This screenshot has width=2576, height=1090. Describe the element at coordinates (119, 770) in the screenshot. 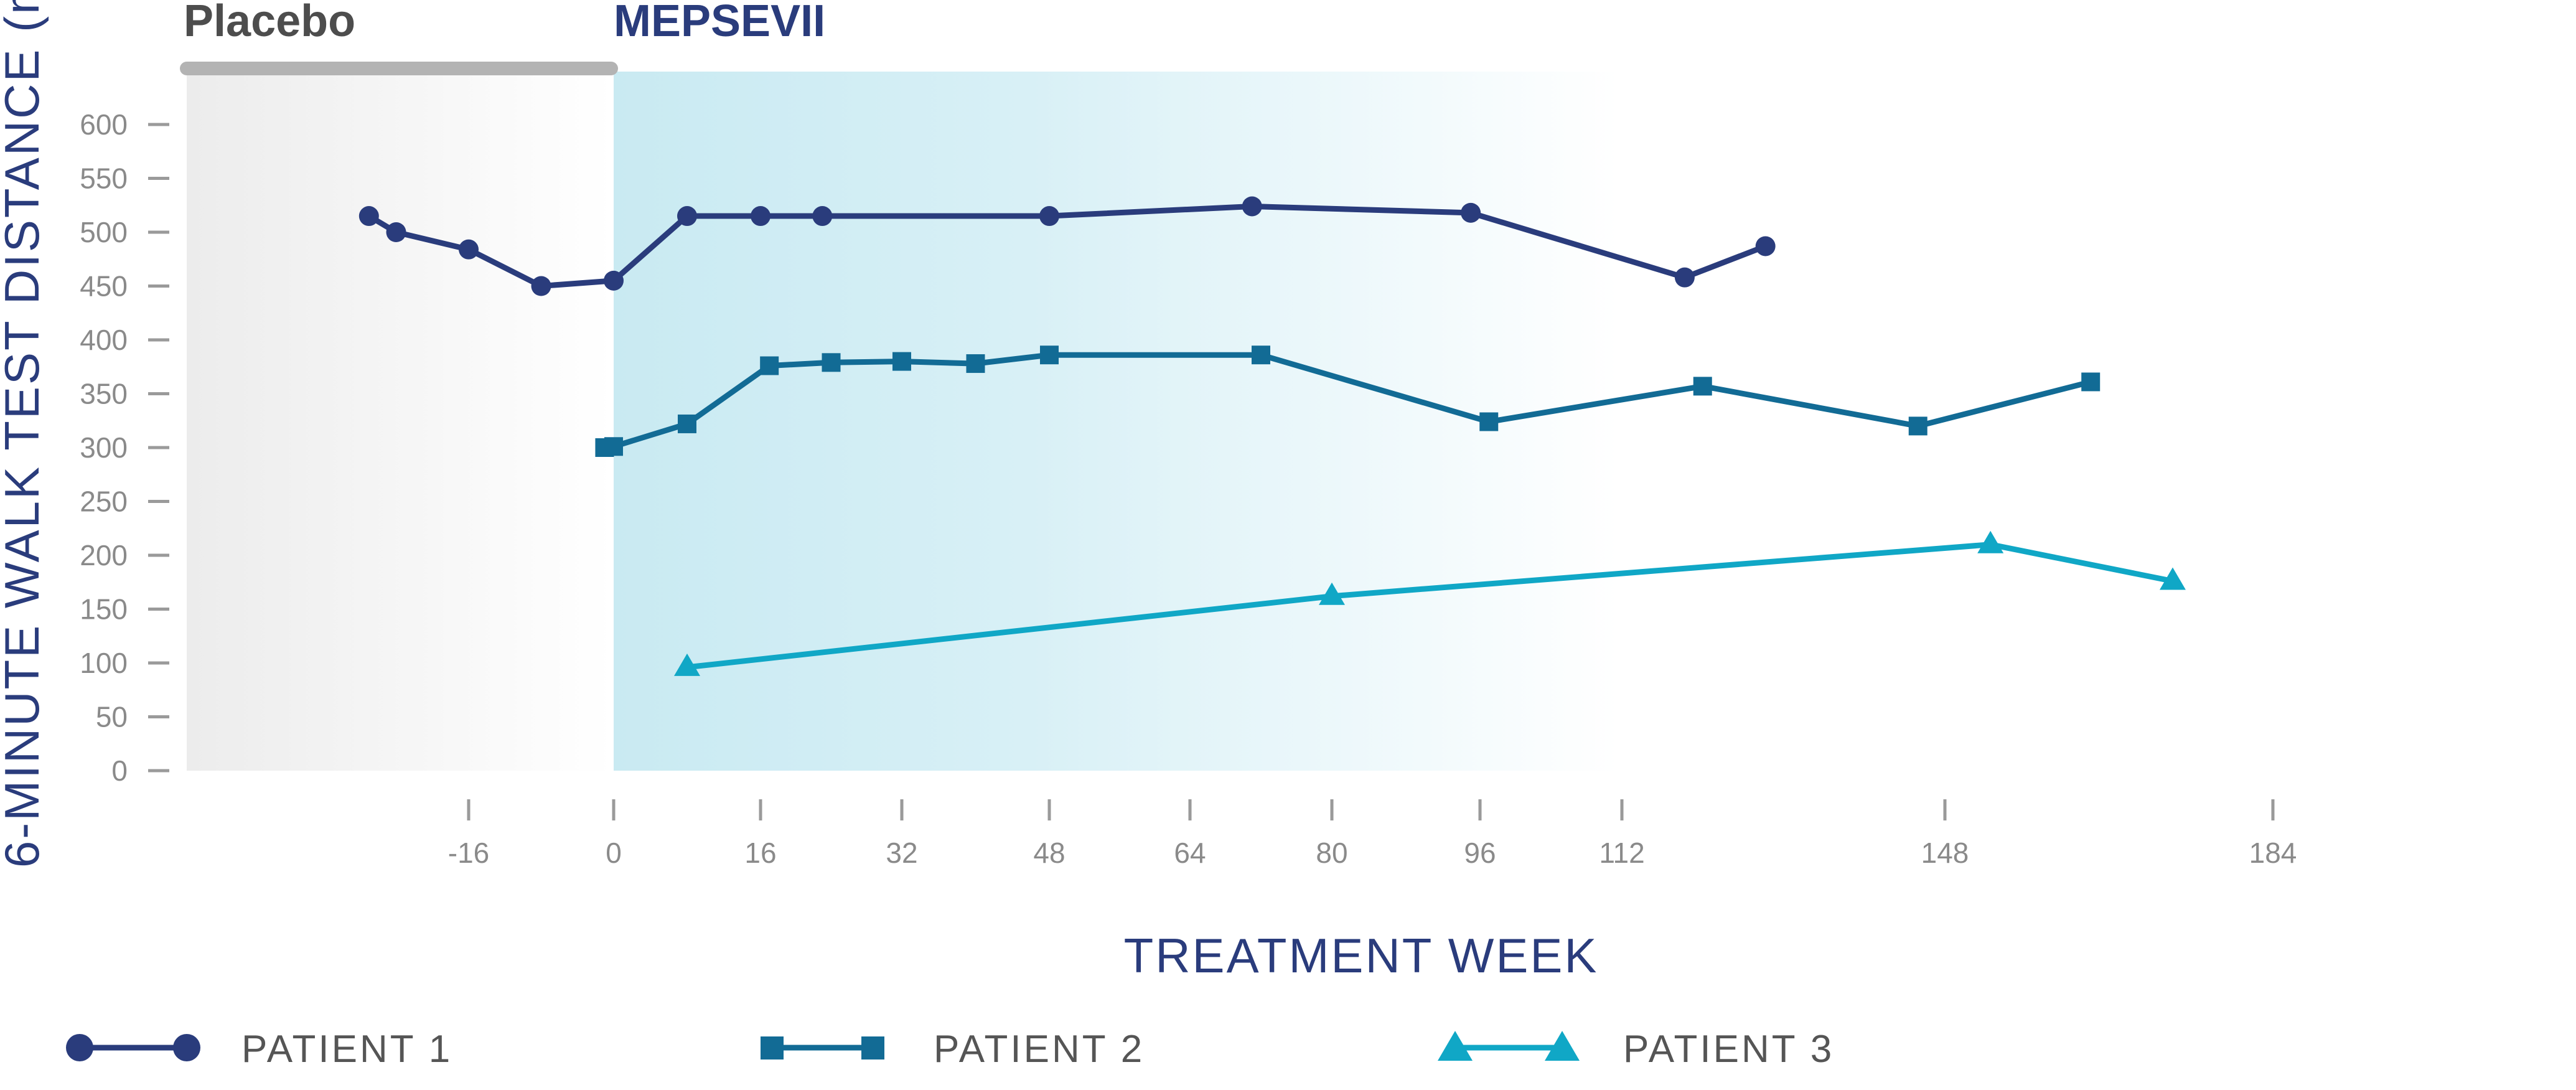

I see `y-tick-label: 0` at that location.